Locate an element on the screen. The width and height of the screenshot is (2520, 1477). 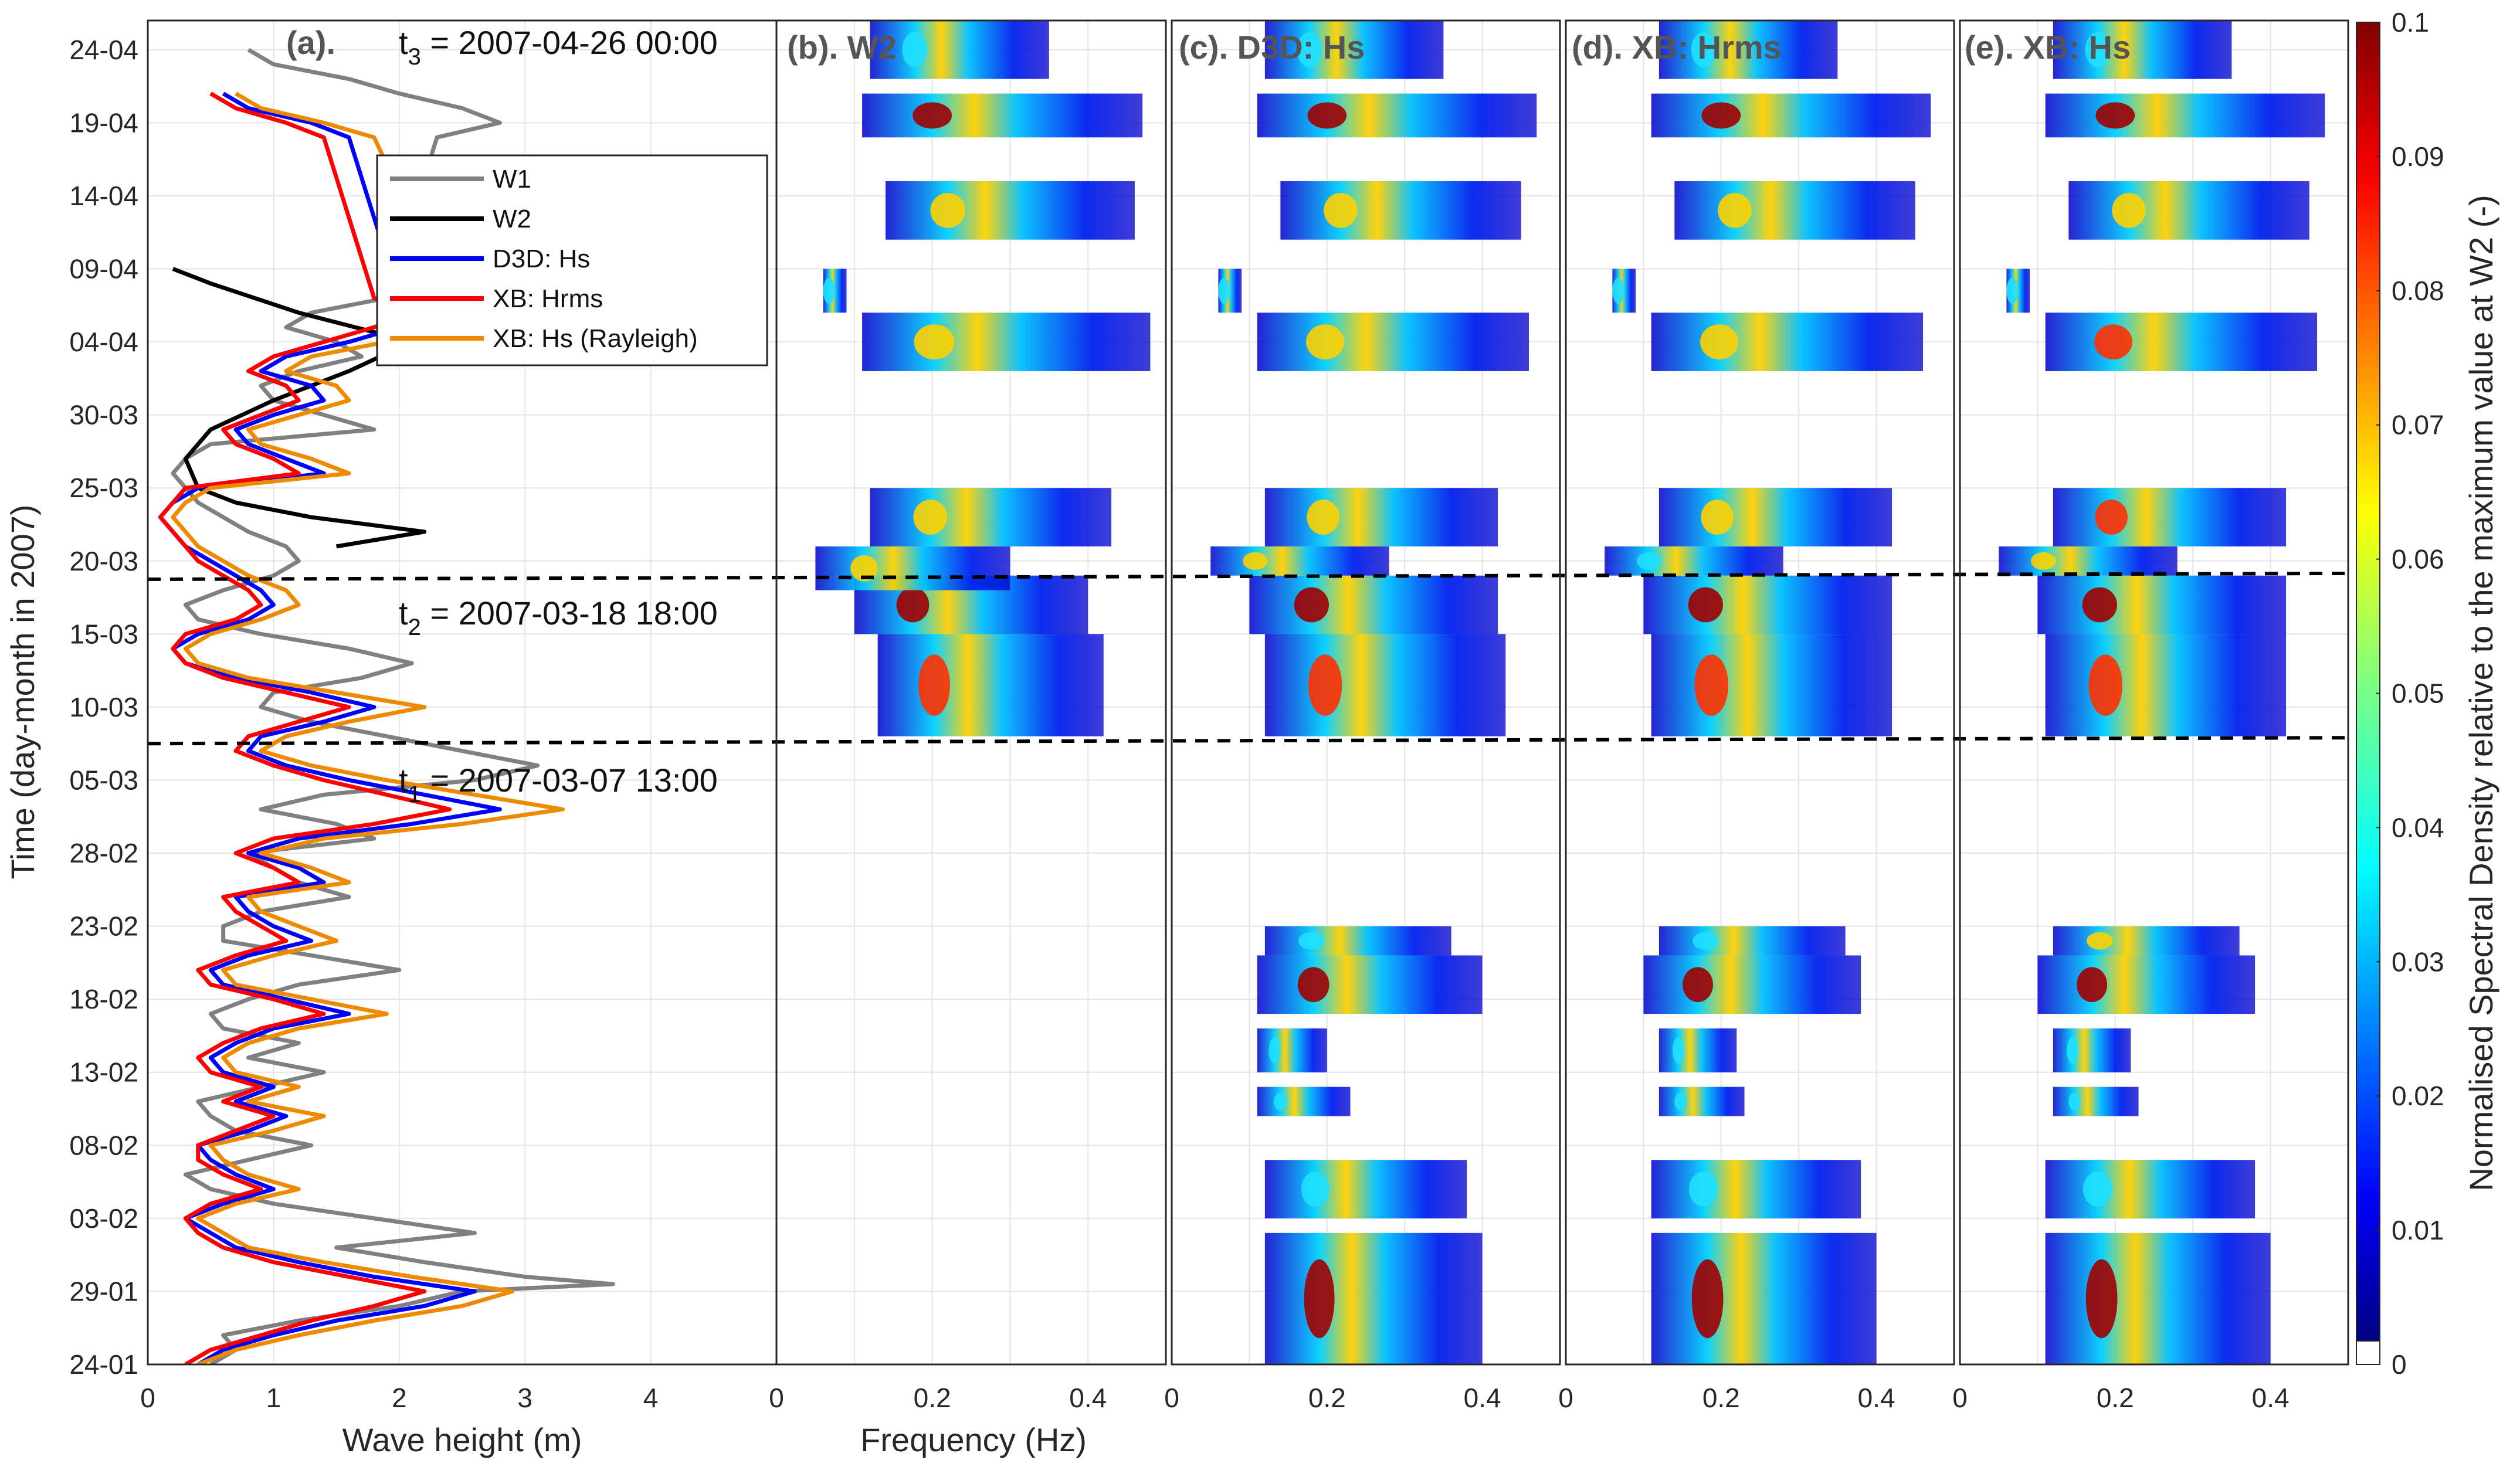
colorbar-tick-label: 0.09 is located at coordinates (2418, 156).